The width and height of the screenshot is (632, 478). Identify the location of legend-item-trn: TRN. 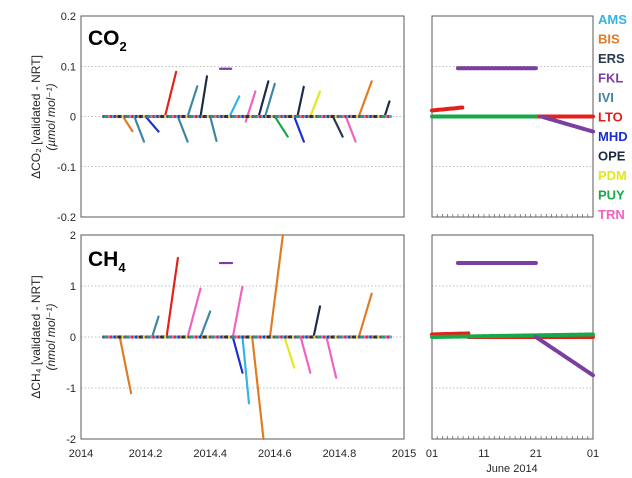
(611, 214).